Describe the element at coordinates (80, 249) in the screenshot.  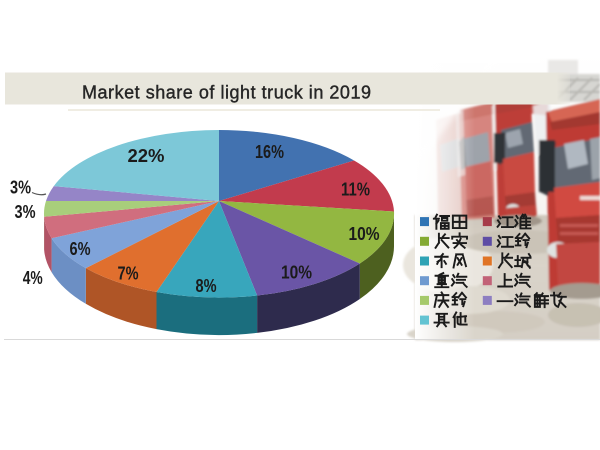
I see `svg-text: 6%` at that location.